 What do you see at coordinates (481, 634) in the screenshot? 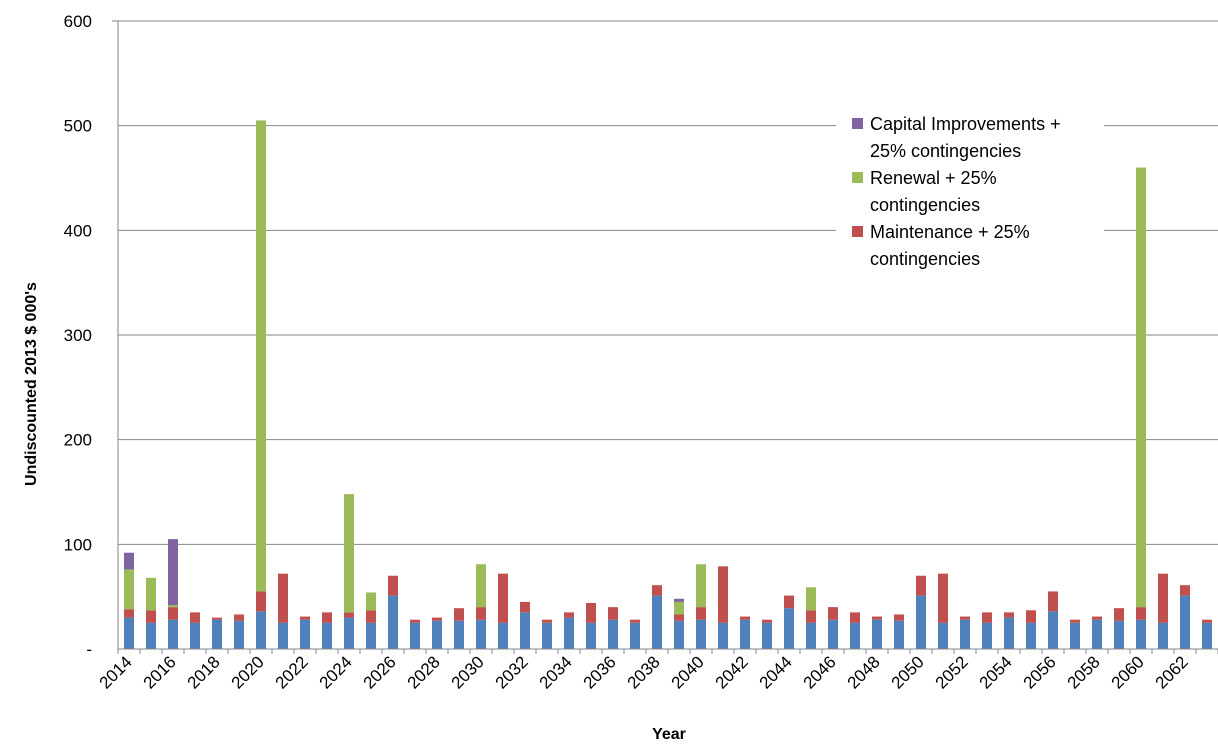
I see `bar-base-2030` at bounding box center [481, 634].